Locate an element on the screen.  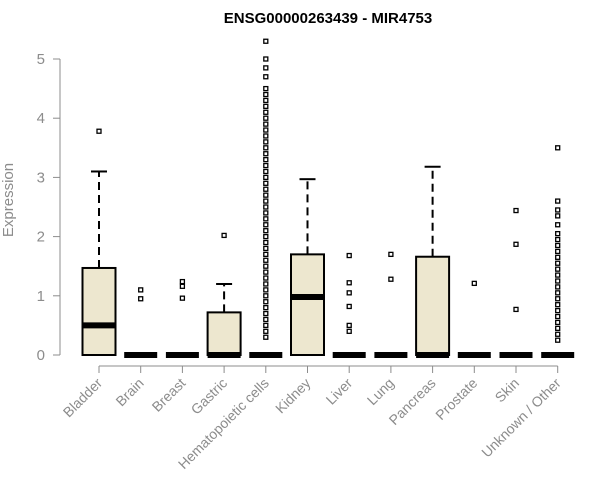
x-tick-label: Liver is located at coordinates (339, 391).